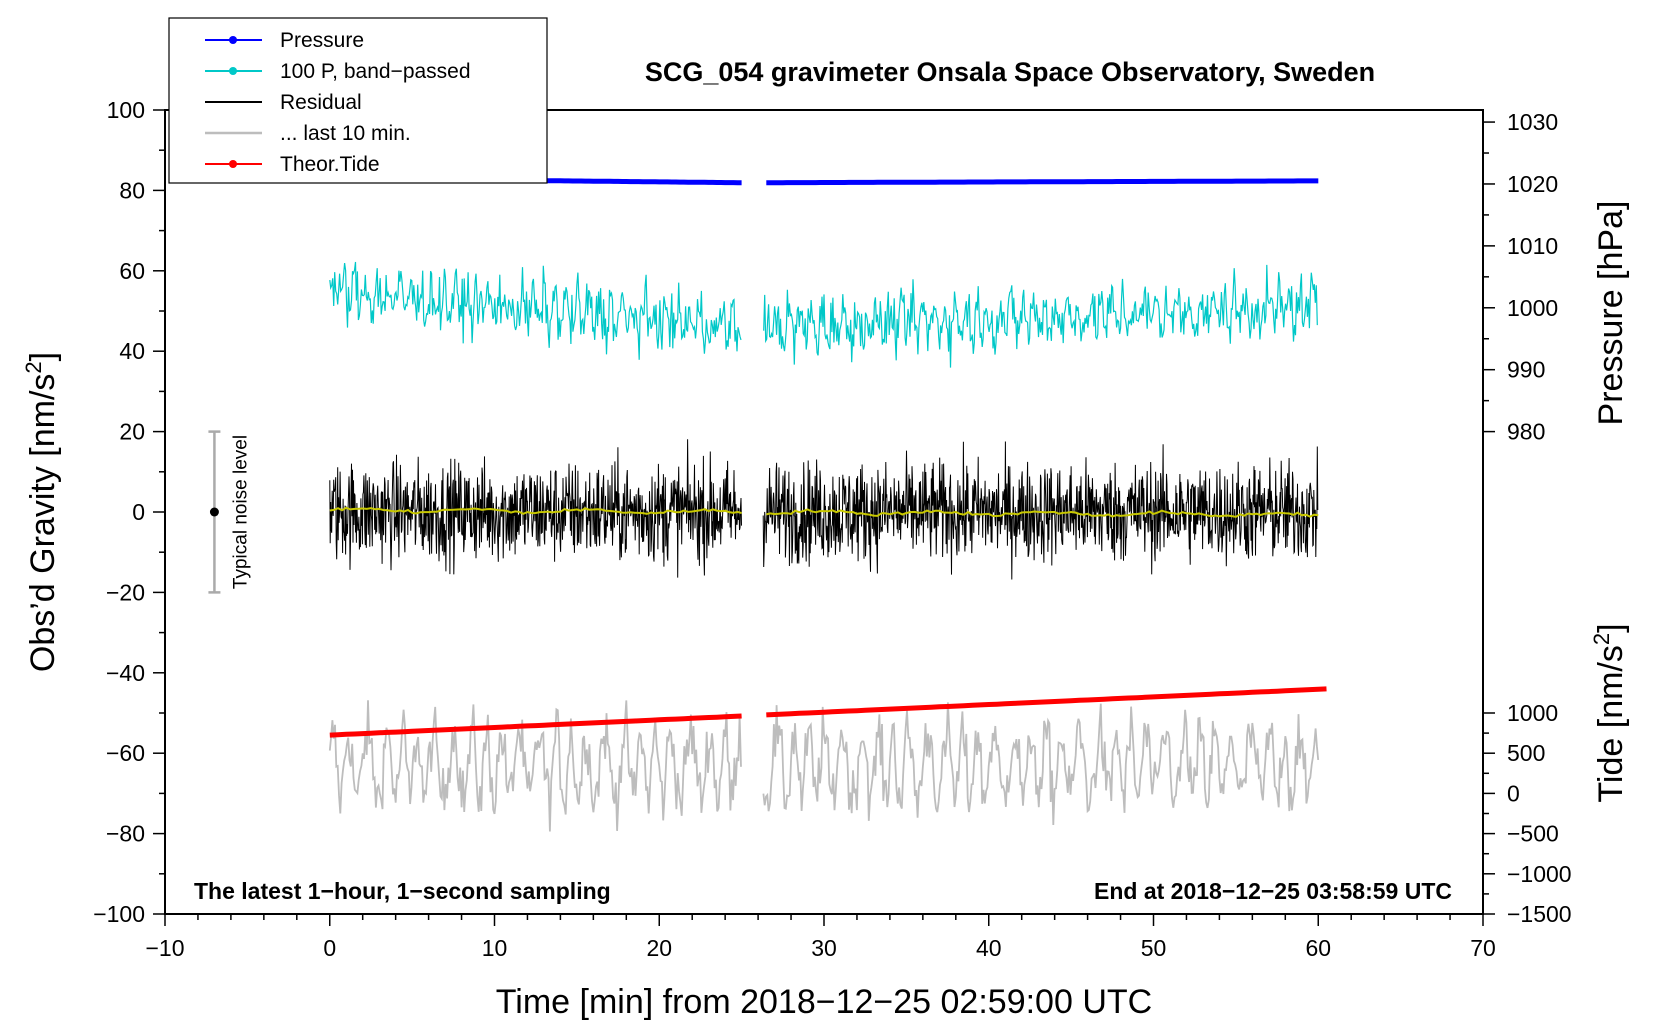 The width and height of the screenshot is (1660, 1020). What do you see at coordinates (329, 948) in the screenshot?
I see `x-tick-label: 0` at bounding box center [329, 948].